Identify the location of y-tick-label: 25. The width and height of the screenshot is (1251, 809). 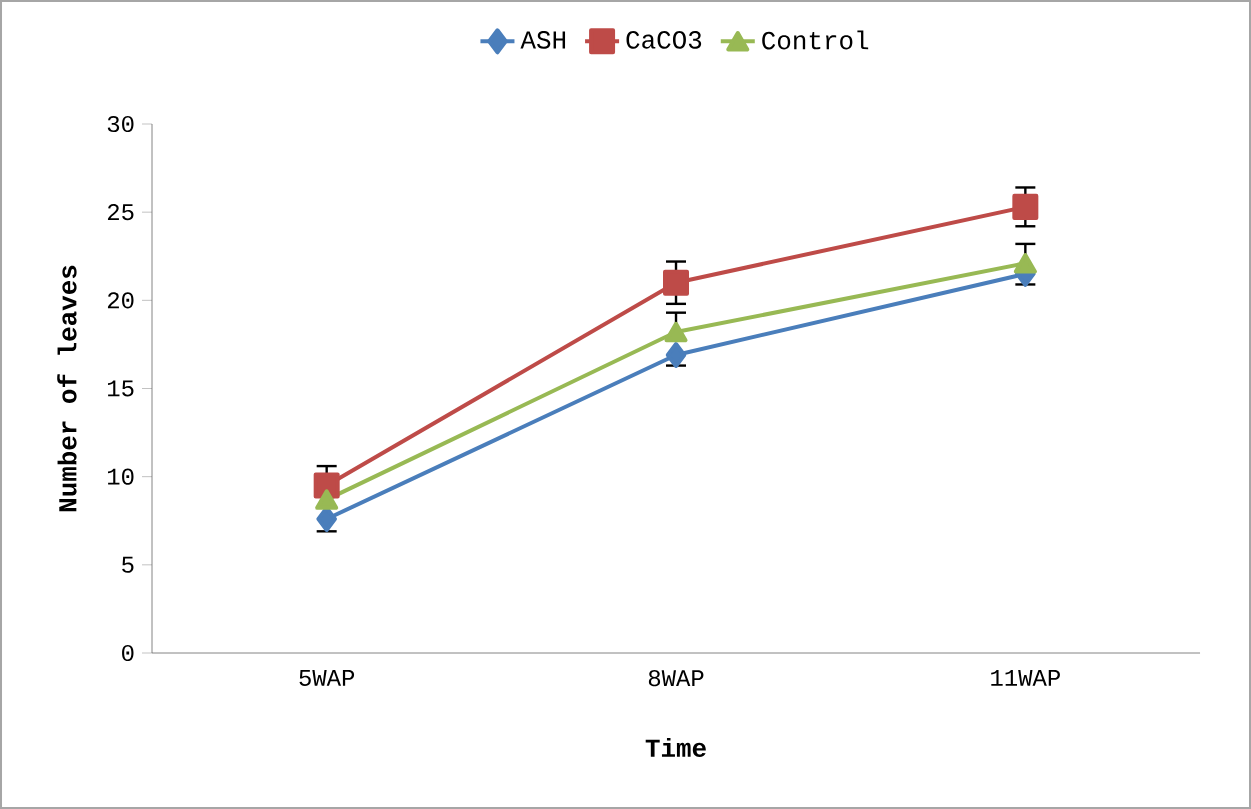
(120, 212).